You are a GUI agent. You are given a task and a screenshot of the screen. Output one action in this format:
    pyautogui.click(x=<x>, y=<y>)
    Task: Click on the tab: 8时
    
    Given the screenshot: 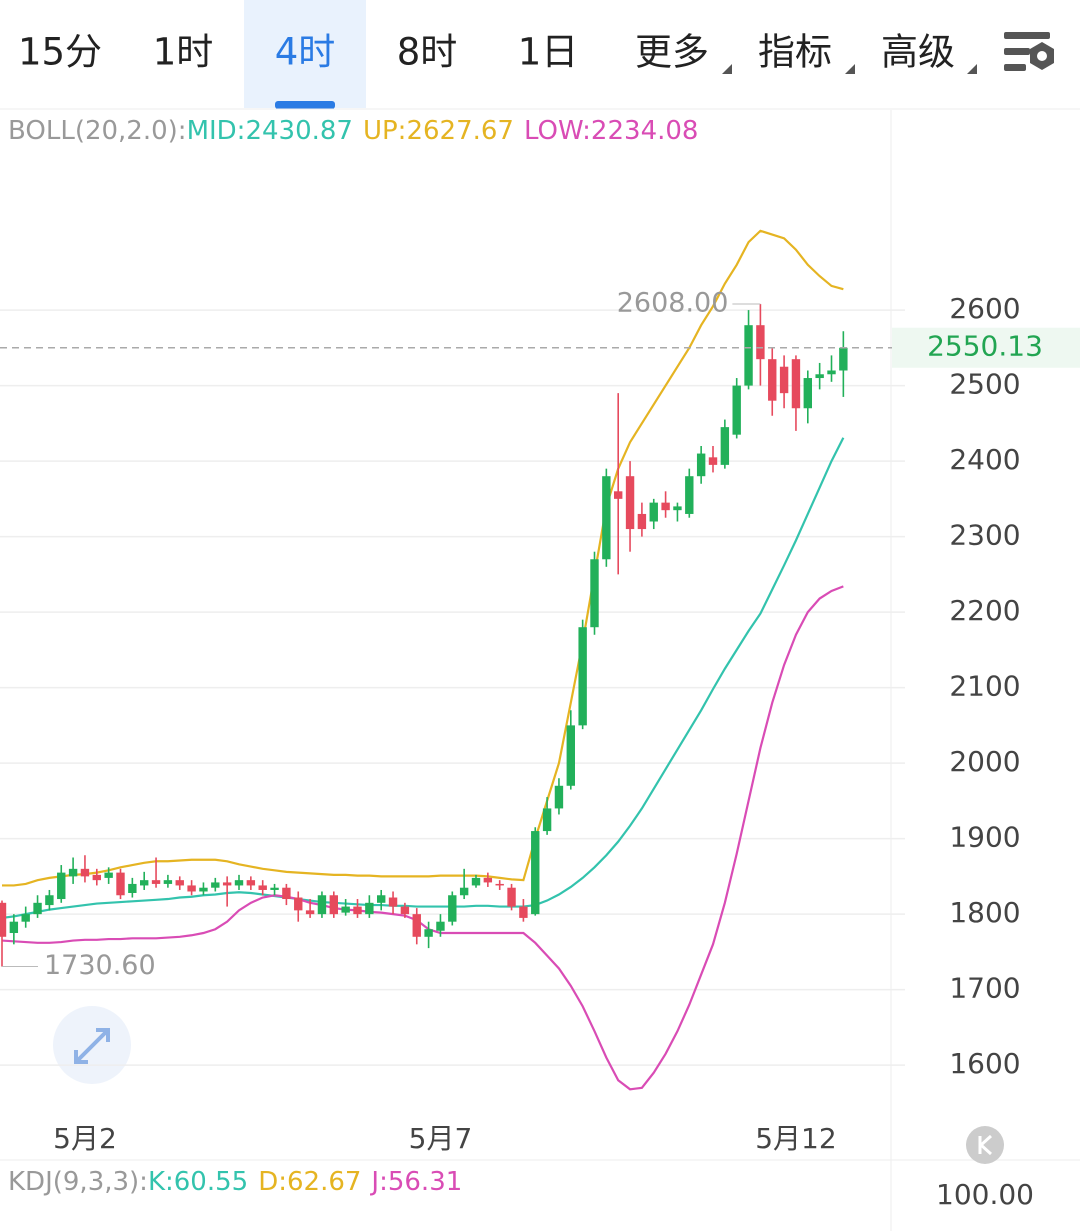 What is the action you would take?
    pyautogui.click(x=427, y=52)
    